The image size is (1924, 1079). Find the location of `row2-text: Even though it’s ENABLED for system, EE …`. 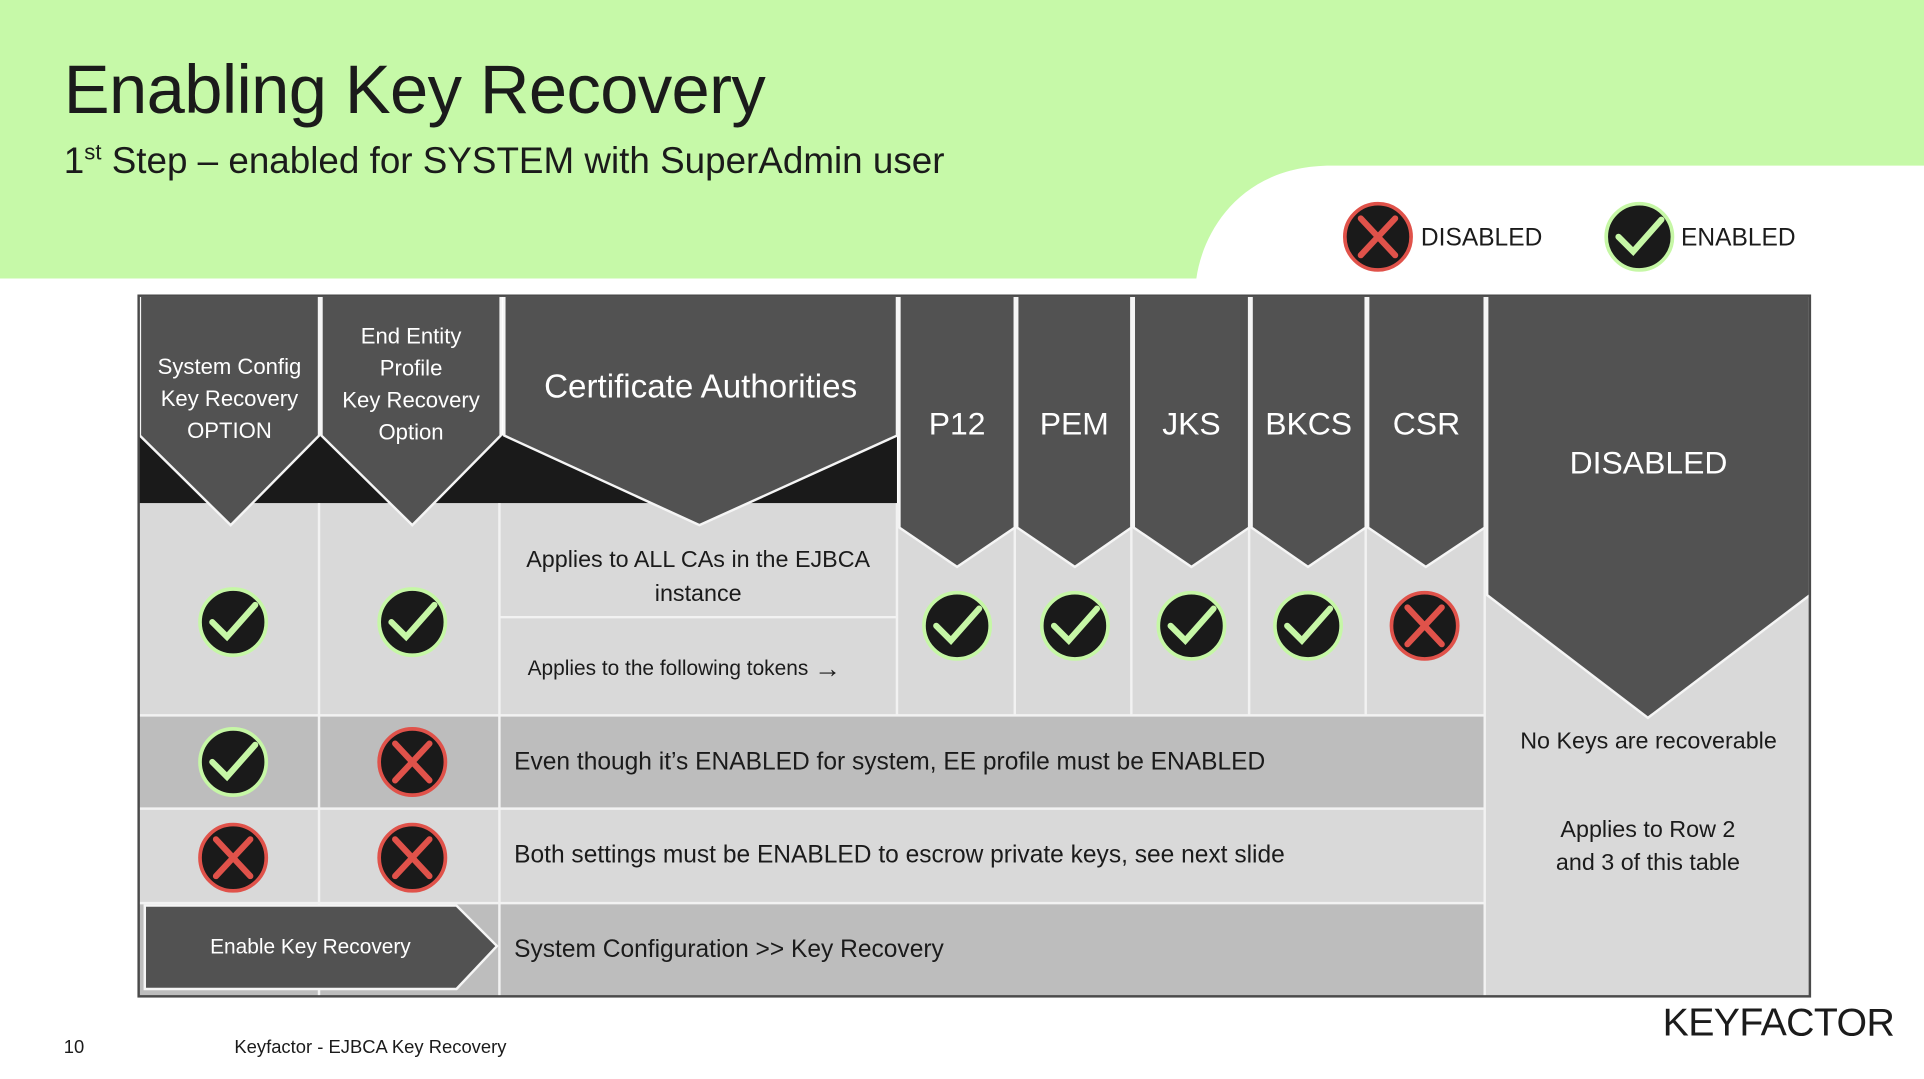

row2-text: Even though it’s ENABLED for system, EE … is located at coordinates (890, 761).